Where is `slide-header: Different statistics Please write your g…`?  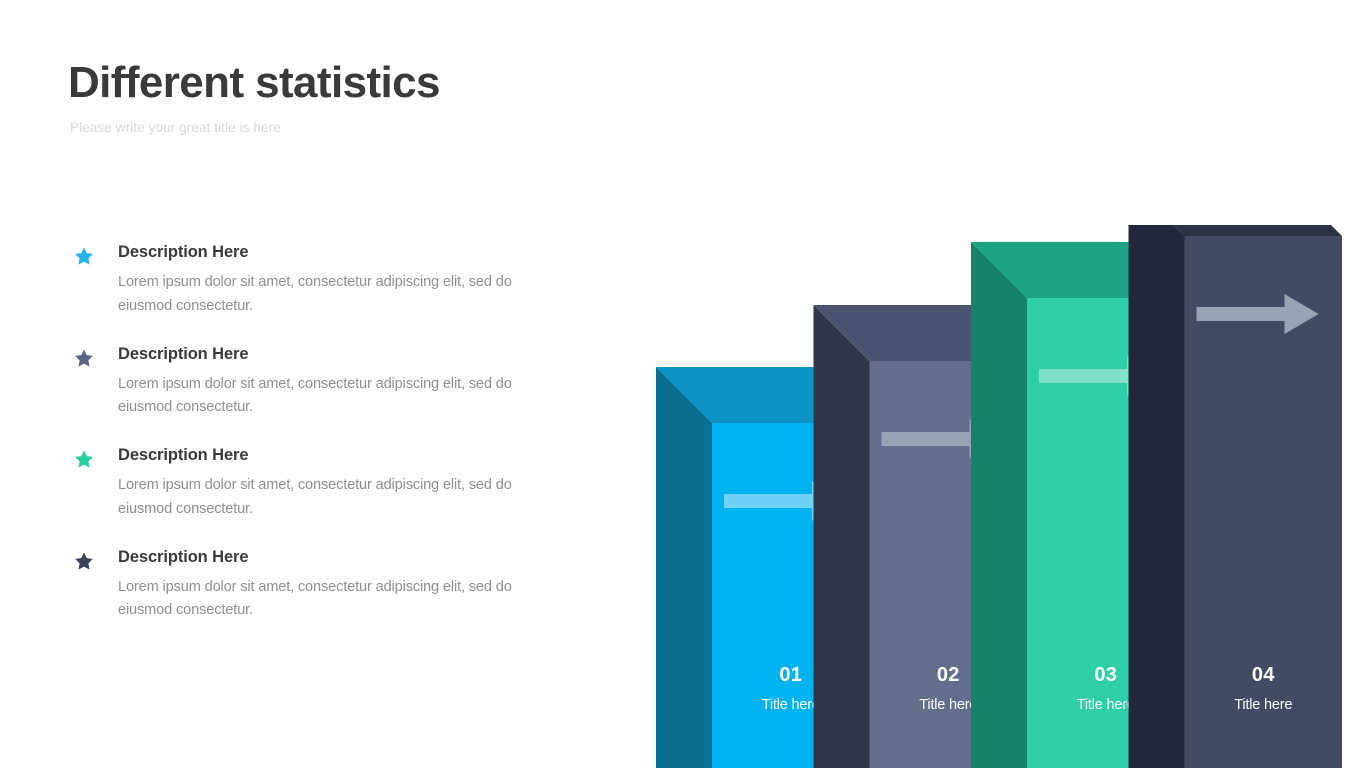 slide-header: Different statistics Please write your g… is located at coordinates (378, 97).